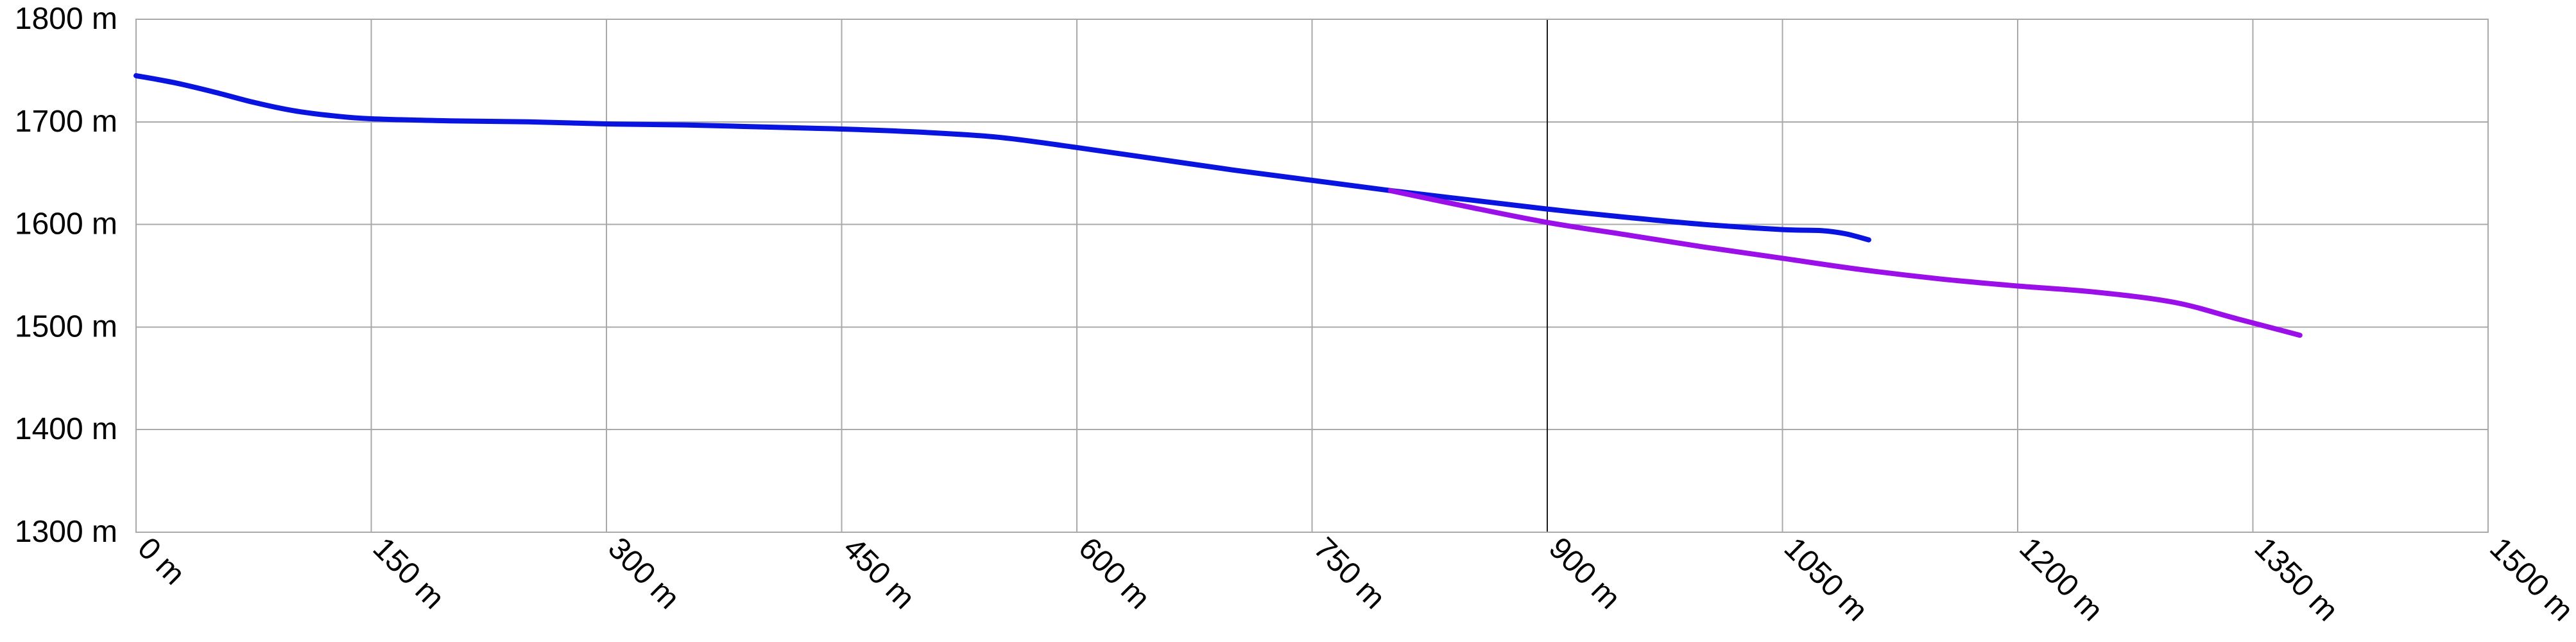  I want to click on x-tick-label-150: 150 m, so click(408, 573).